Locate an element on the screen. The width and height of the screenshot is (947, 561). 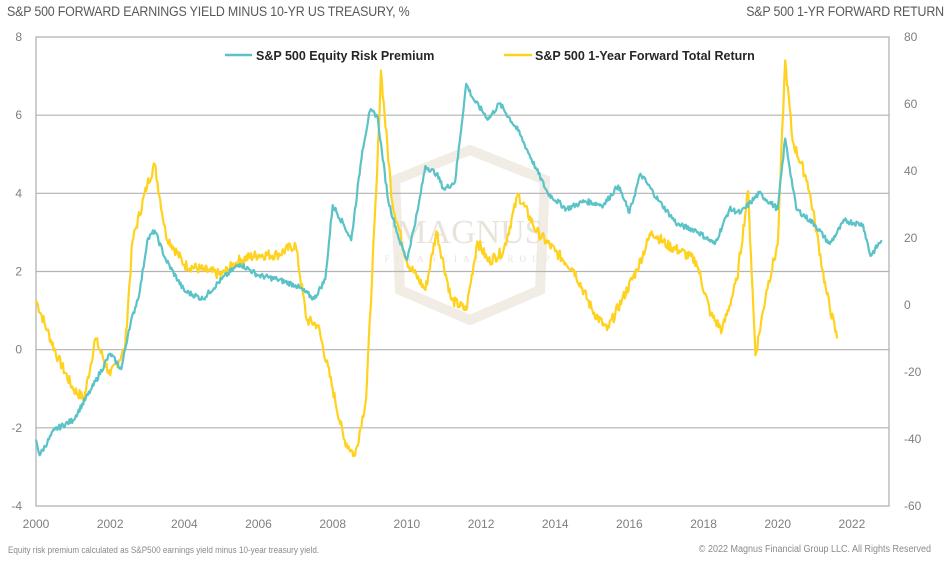
y-tick-label: 8 is located at coordinates (18, 37).